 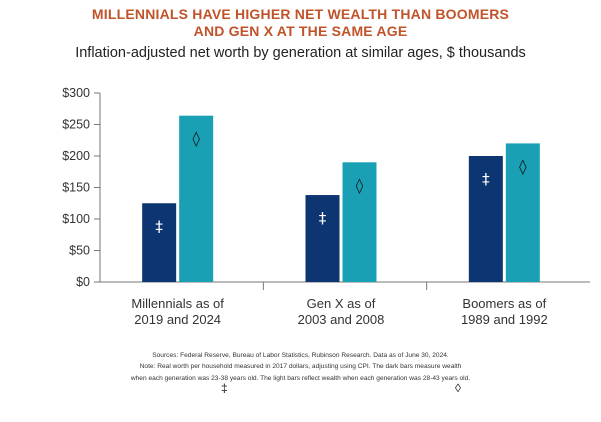 I want to click on y-tick-label: $300, so click(x=76, y=93).